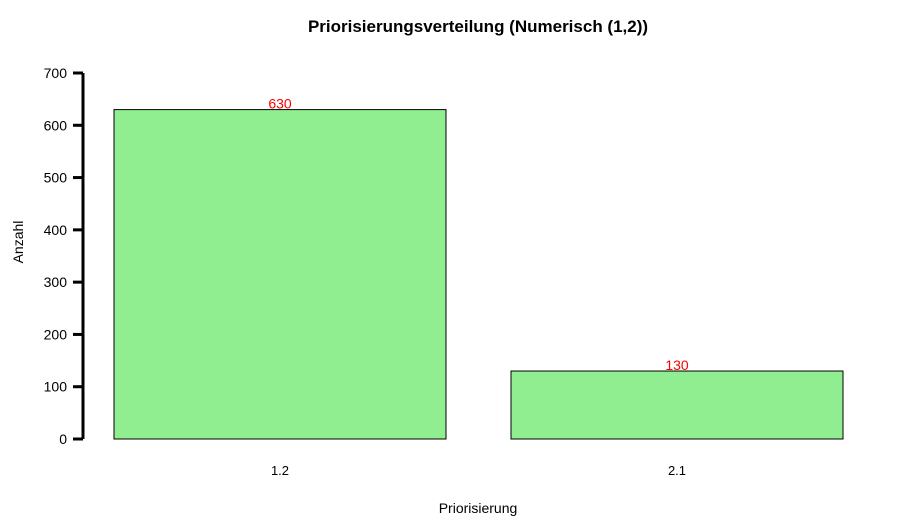 The height and width of the screenshot is (524, 900). I want to click on y-tick-label: 300, so click(56, 282).